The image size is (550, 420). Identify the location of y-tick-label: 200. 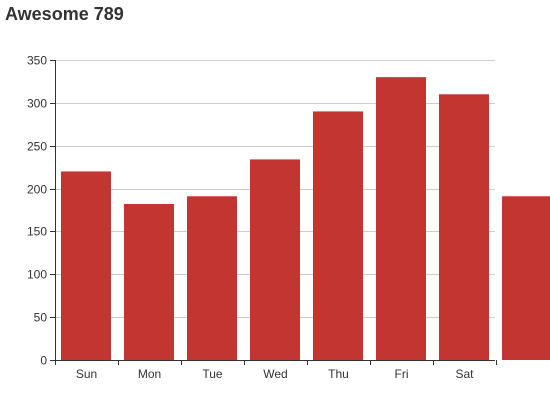
(37, 190).